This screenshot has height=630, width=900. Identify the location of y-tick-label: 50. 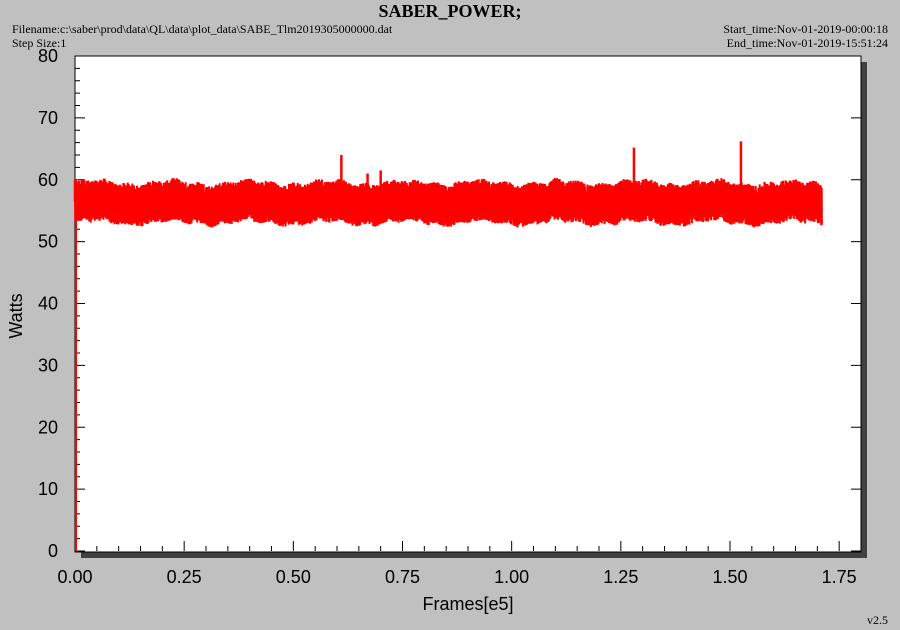
(48, 242).